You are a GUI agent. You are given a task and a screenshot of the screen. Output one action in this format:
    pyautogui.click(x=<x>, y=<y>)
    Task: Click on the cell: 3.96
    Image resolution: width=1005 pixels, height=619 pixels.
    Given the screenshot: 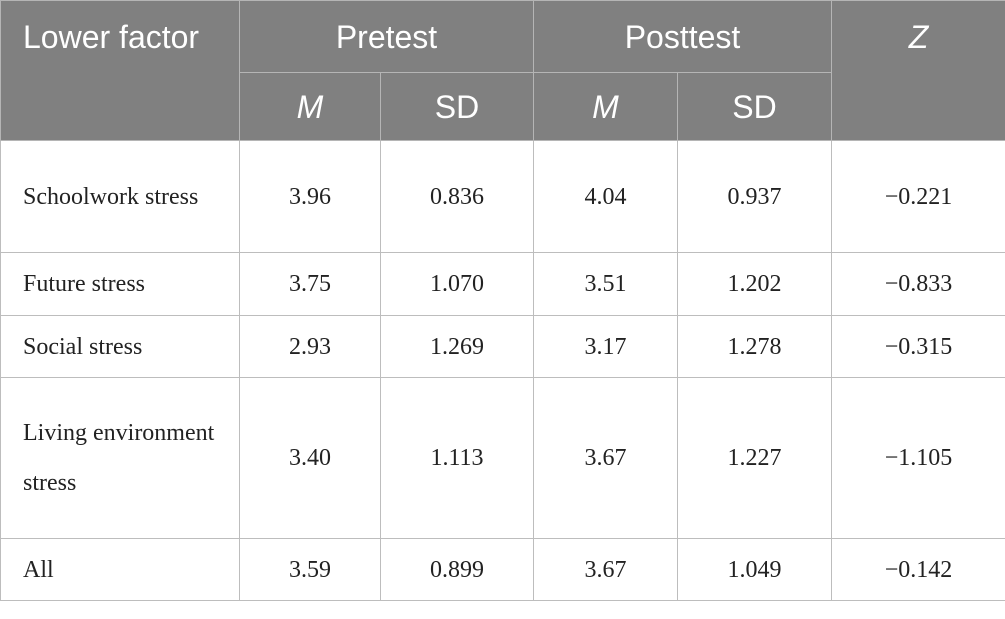 What is the action you would take?
    pyautogui.click(x=310, y=196)
    